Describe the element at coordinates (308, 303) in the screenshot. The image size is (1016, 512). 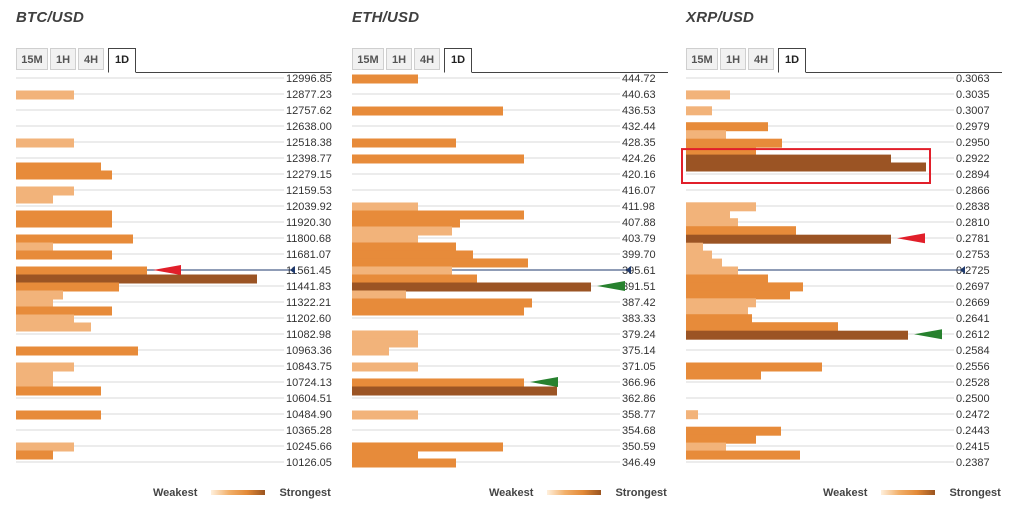
I see `level-label: 11322.21` at that location.